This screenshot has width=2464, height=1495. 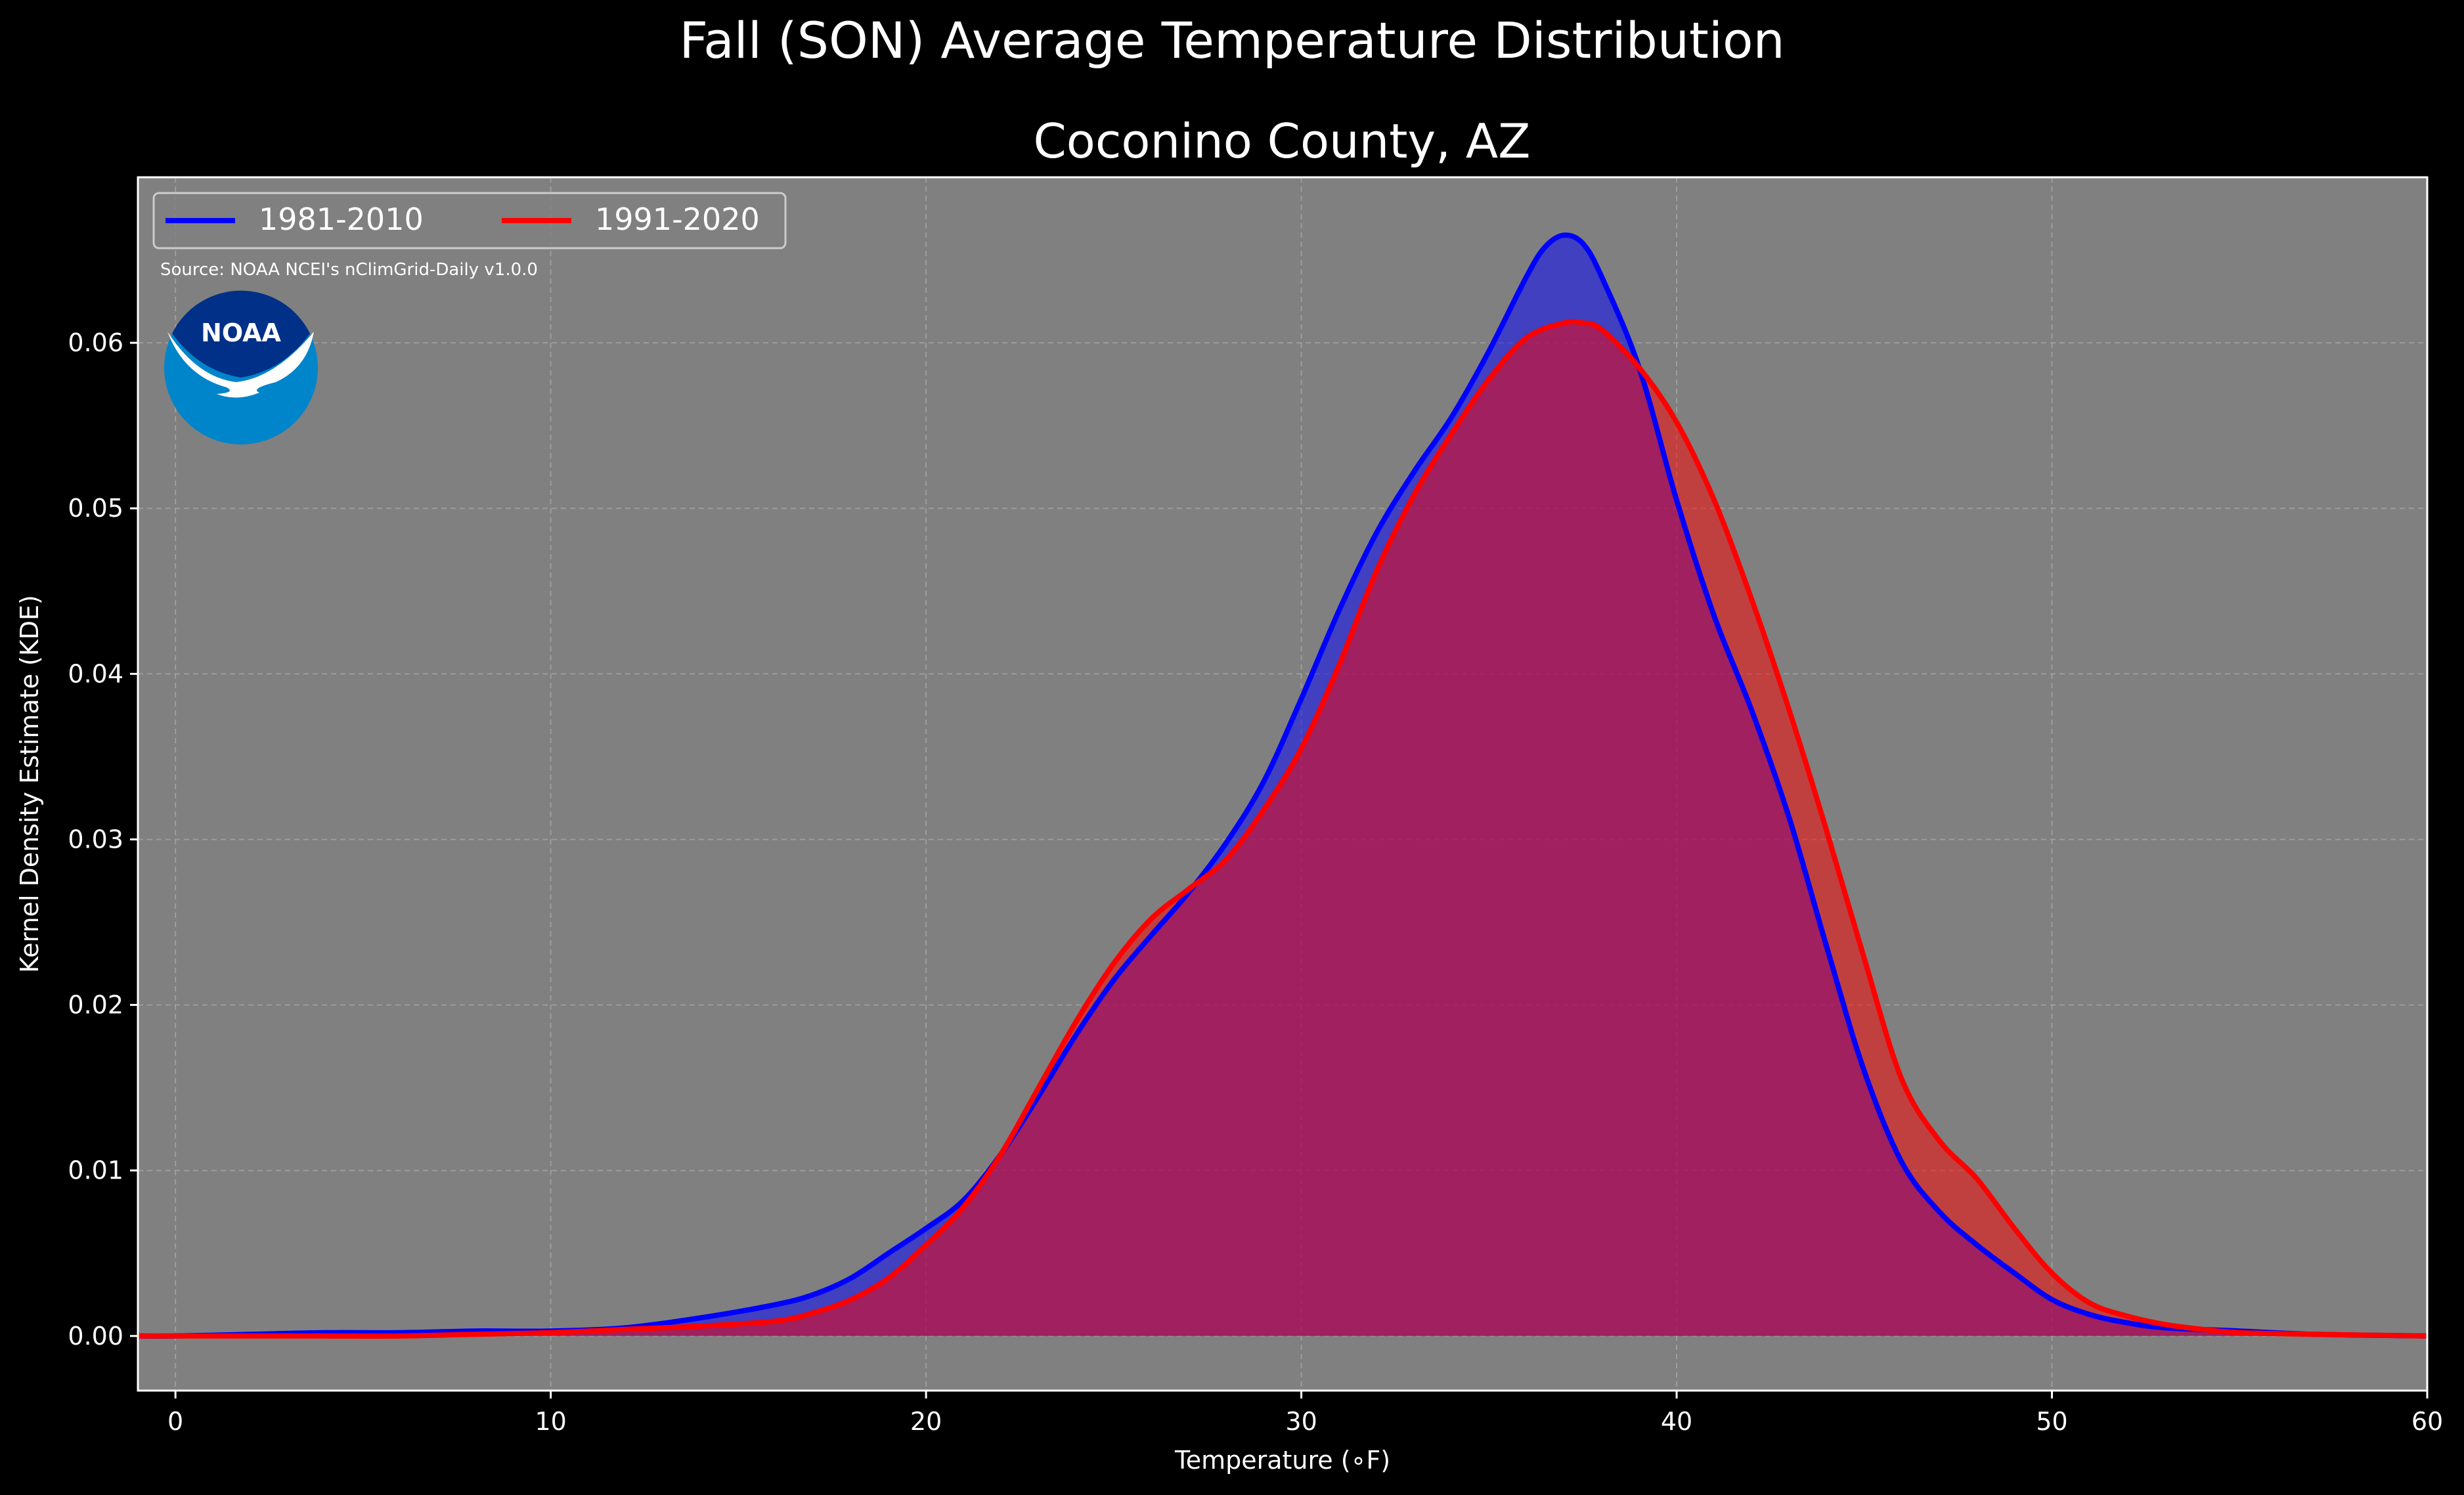 I want to click on x-tick-label: 40, so click(x=1676, y=1421).